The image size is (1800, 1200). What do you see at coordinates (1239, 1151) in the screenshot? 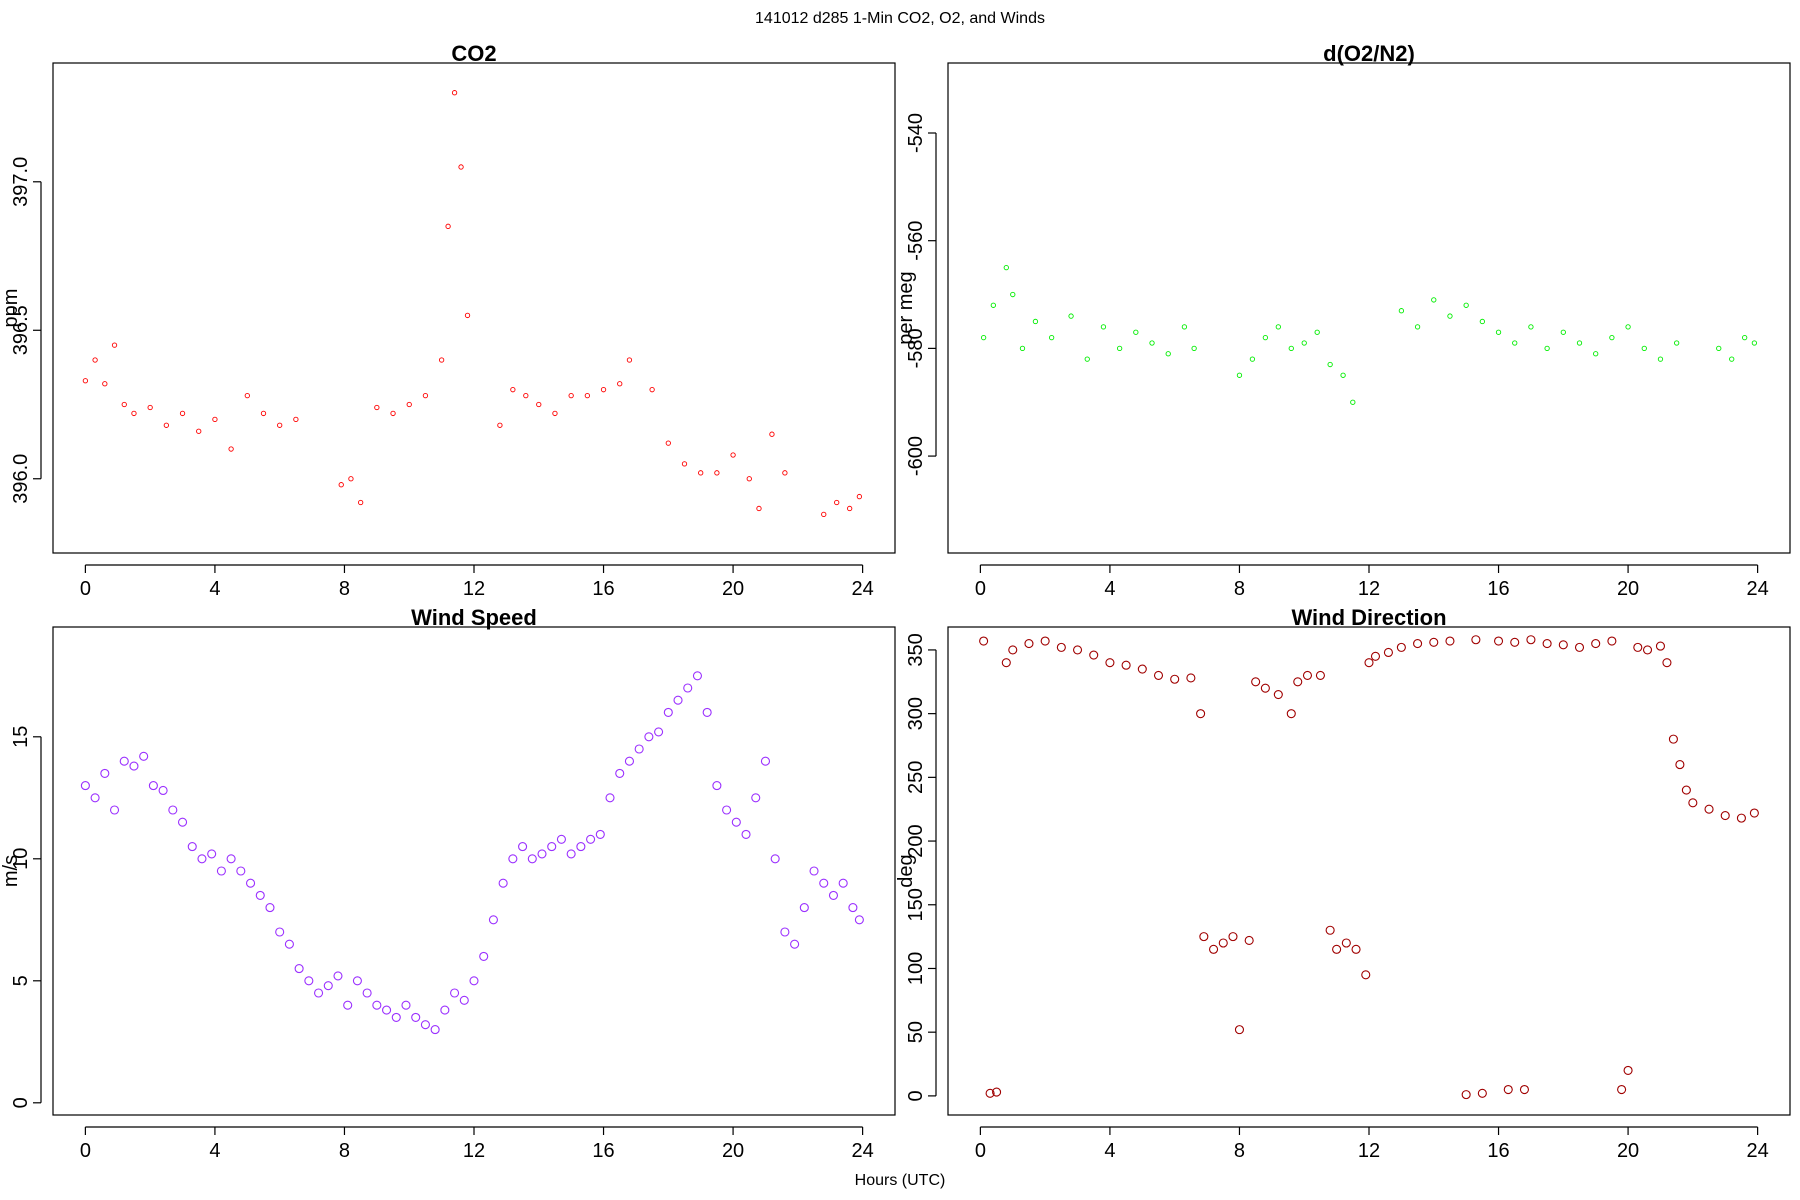
I see `wind-direction-x-tick-label: 8` at bounding box center [1239, 1151].